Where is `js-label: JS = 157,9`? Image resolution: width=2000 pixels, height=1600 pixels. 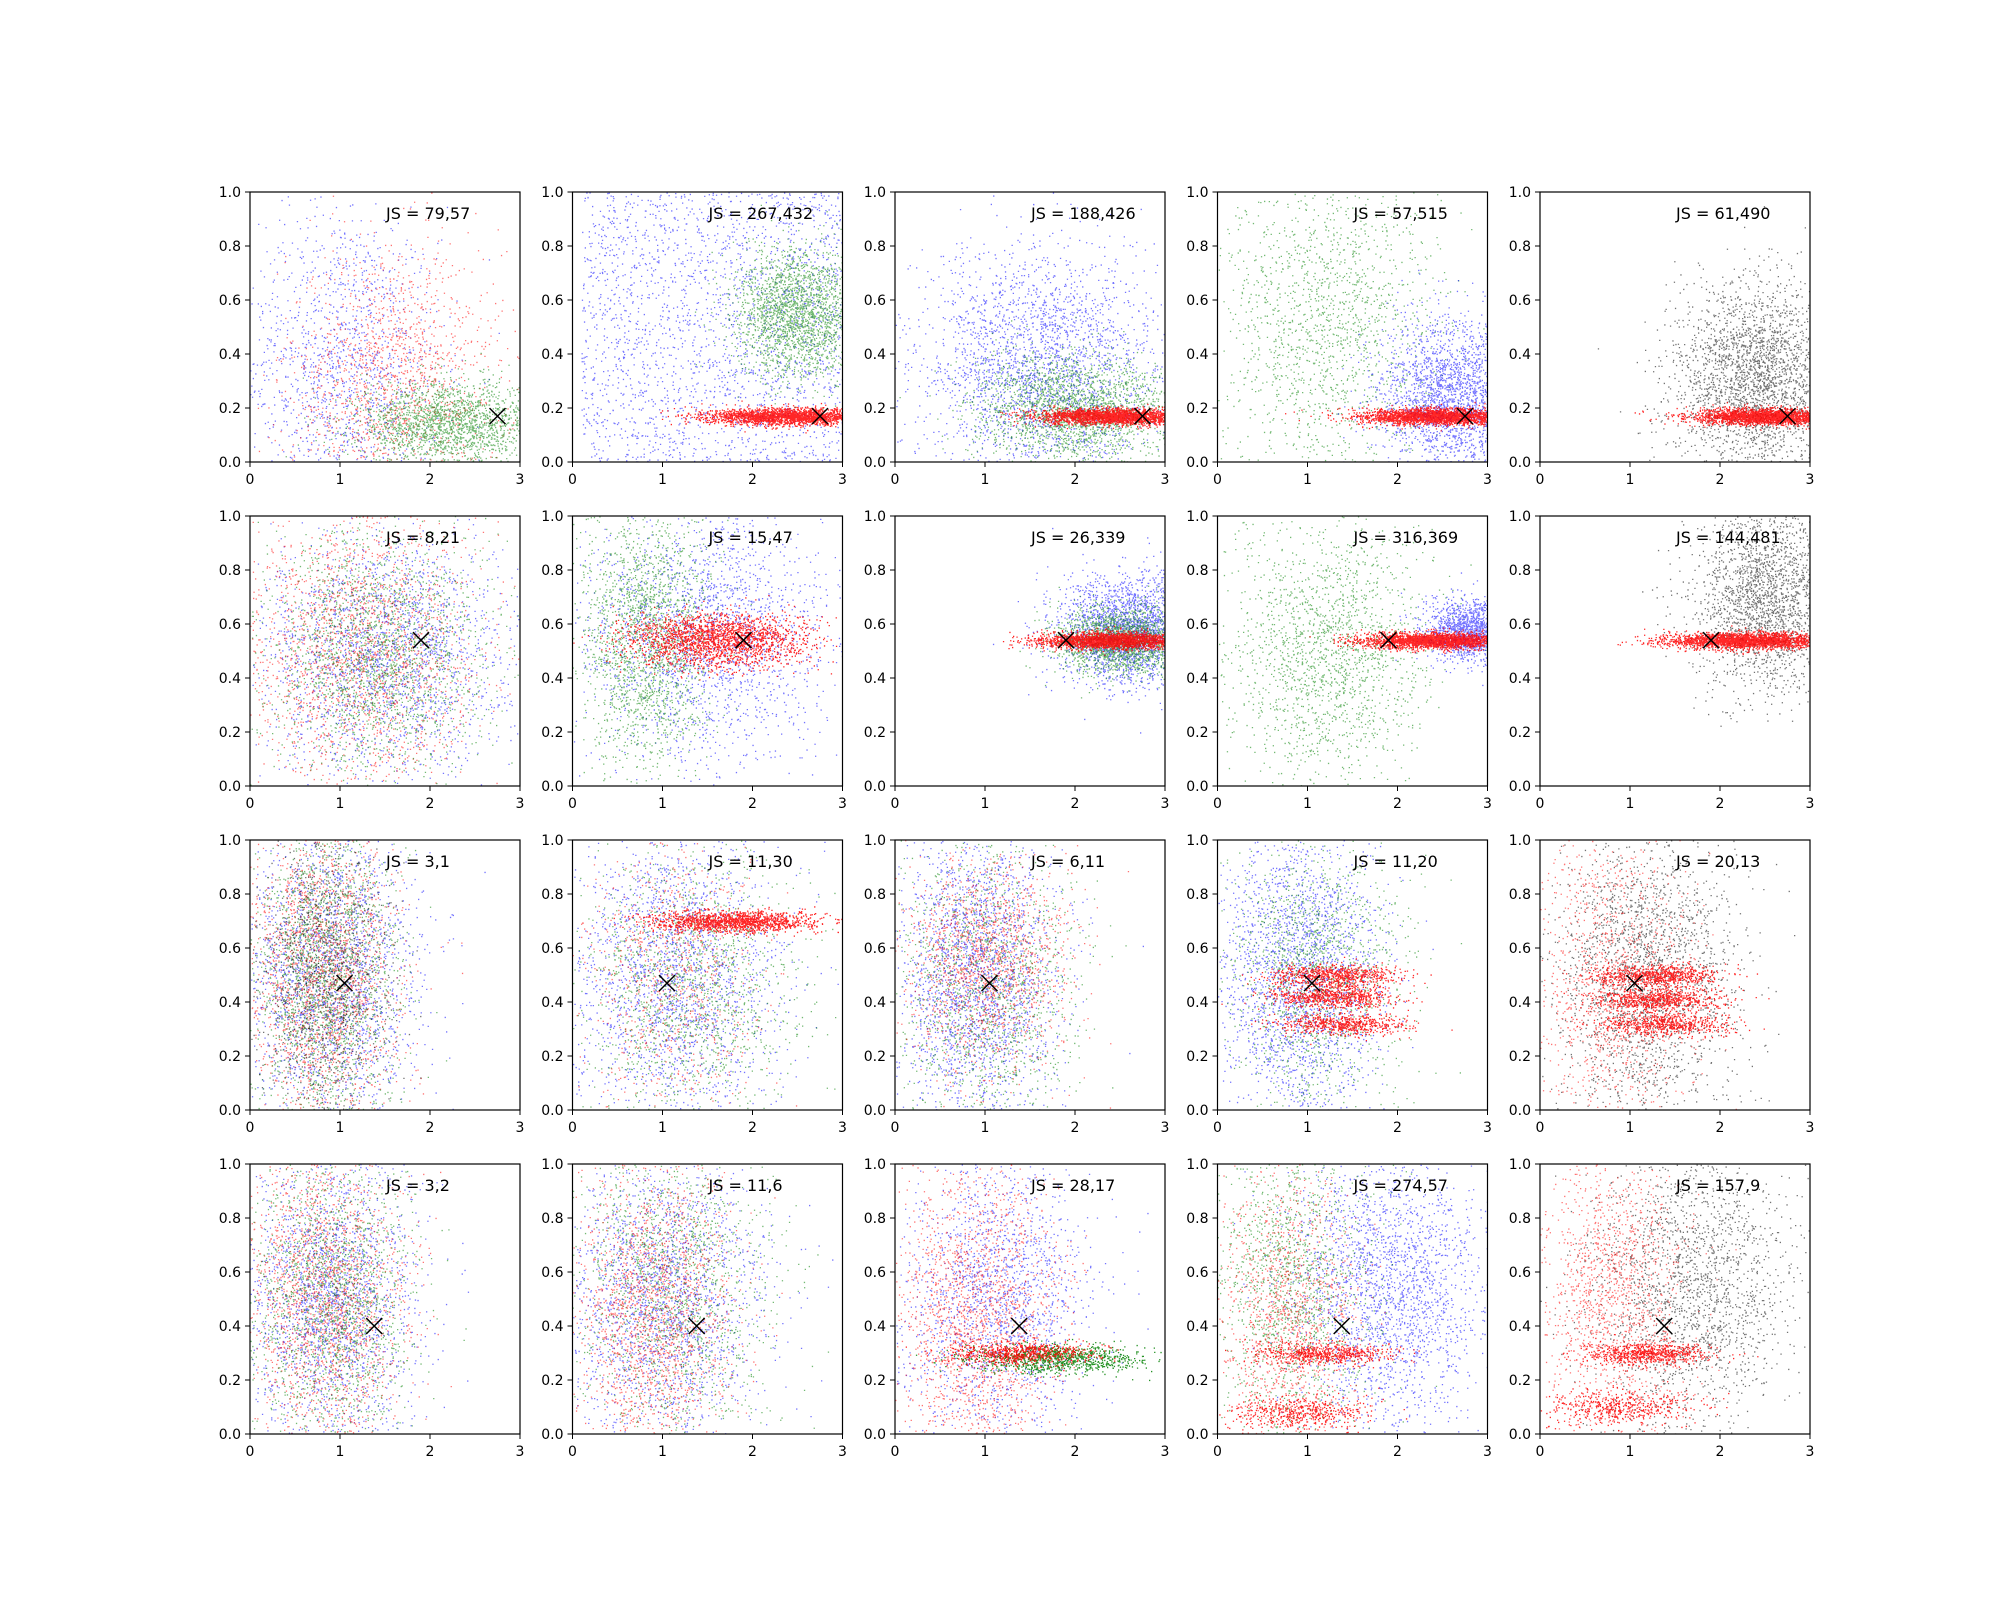 js-label: JS = 157,9 is located at coordinates (1717, 1185).